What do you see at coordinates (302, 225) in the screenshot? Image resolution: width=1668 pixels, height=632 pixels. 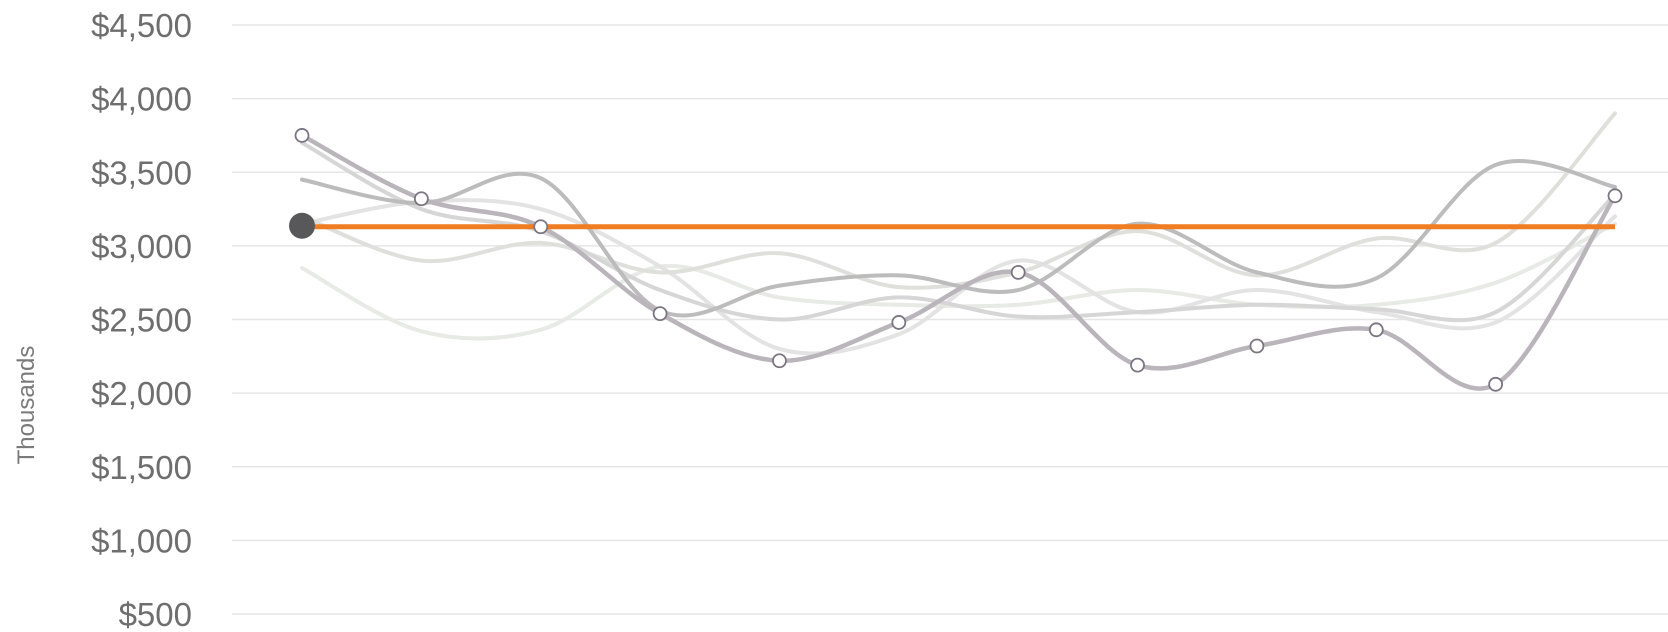 I see `reference-start-marker` at bounding box center [302, 225].